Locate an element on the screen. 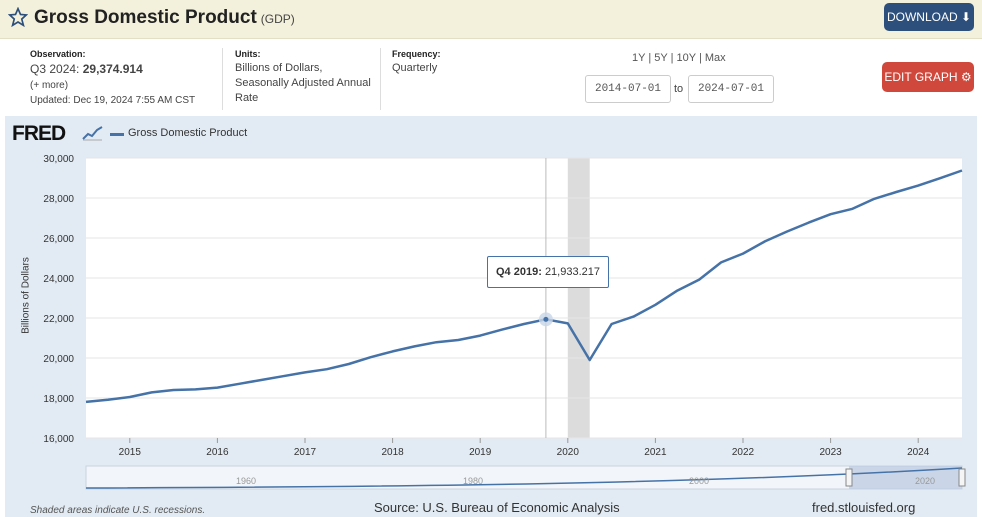 Image resolution: width=982 pixels, height=517 pixels. x-tick-label: 2022 is located at coordinates (743, 452).